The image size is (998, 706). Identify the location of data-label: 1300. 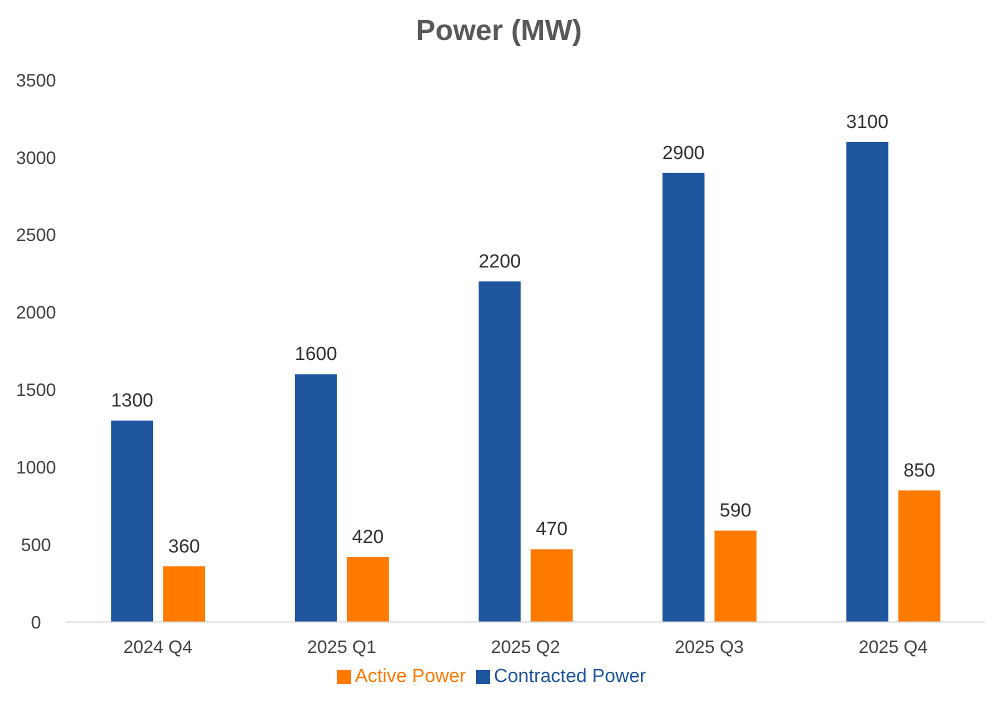
(132, 401).